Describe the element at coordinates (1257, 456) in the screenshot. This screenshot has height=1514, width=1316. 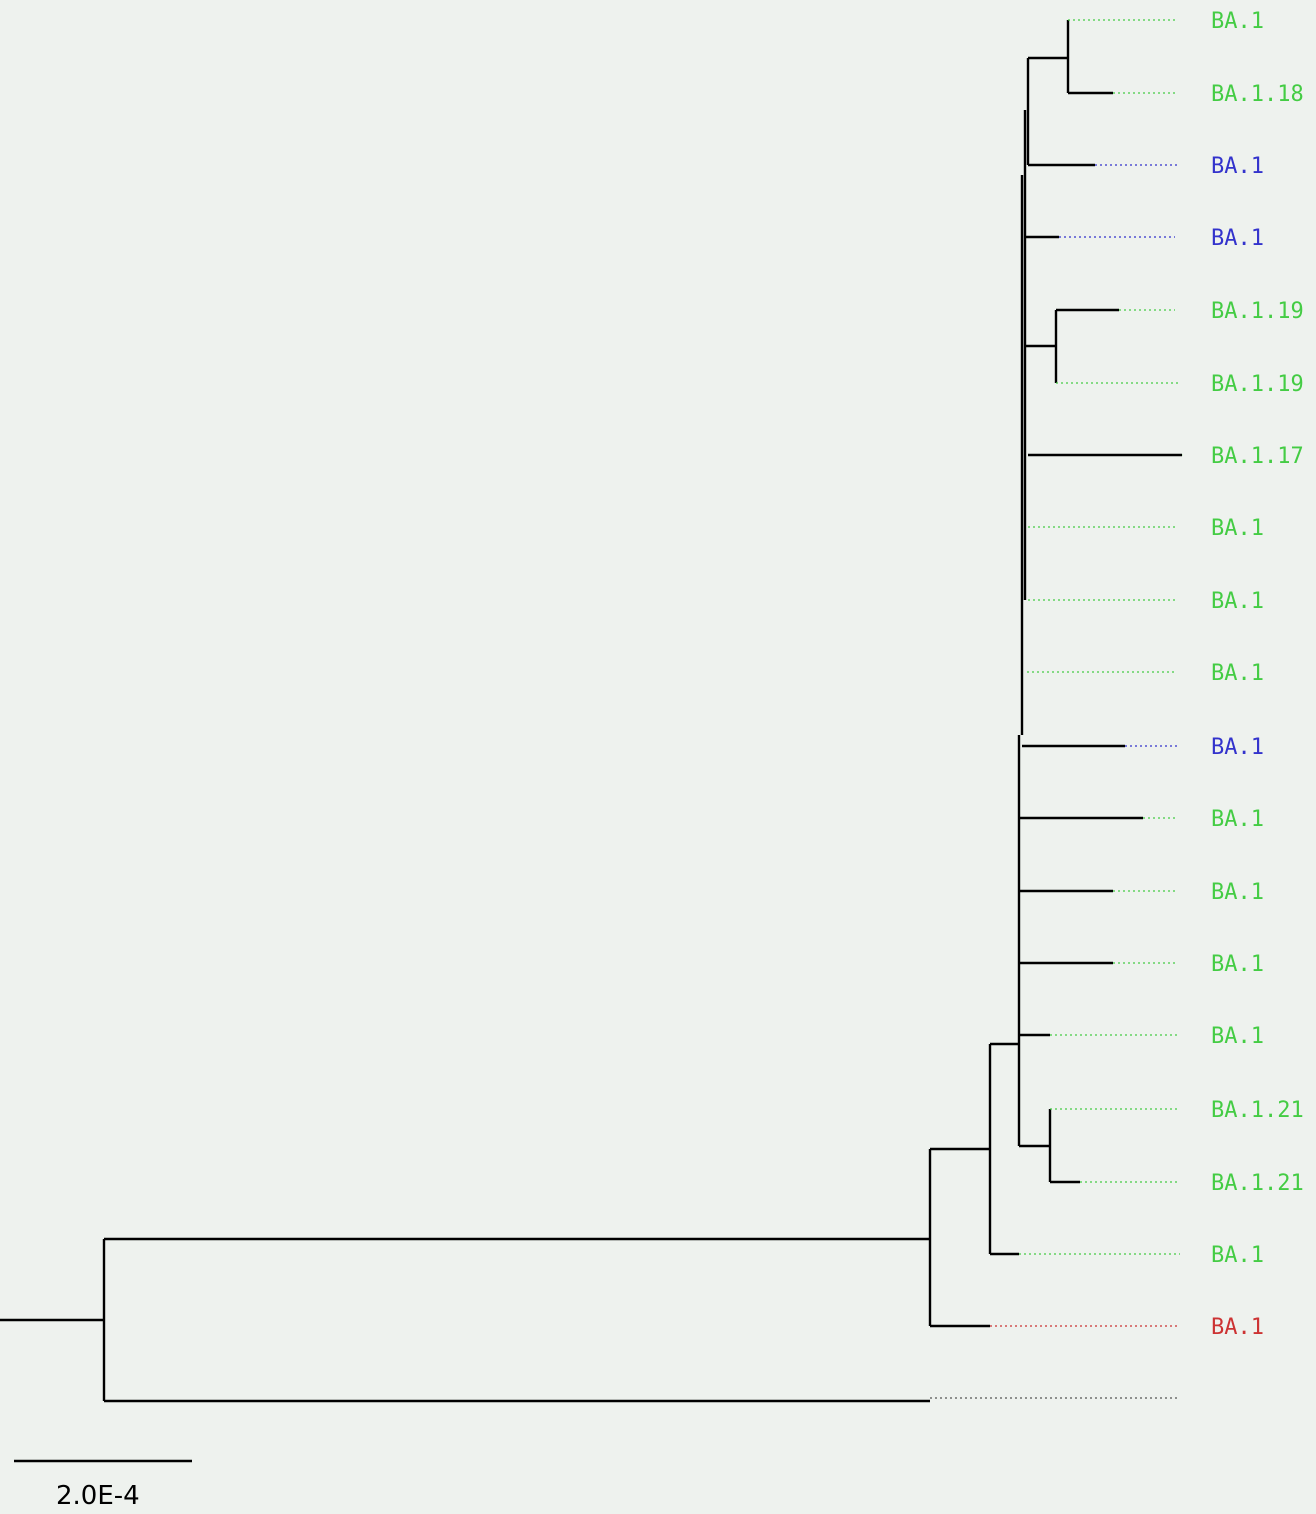
I see `leaf-label: BA.1.17` at that location.